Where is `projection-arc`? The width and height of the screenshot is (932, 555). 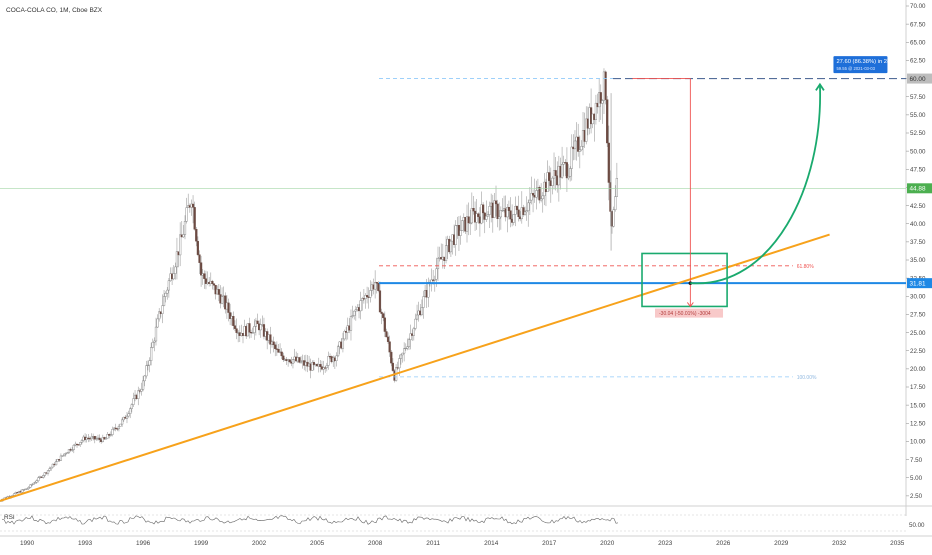 projection-arc is located at coordinates (755, 184).